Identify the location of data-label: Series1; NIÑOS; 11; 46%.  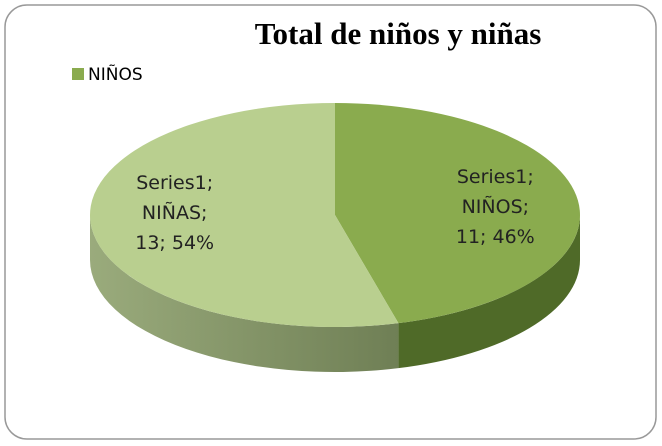
(495, 207).